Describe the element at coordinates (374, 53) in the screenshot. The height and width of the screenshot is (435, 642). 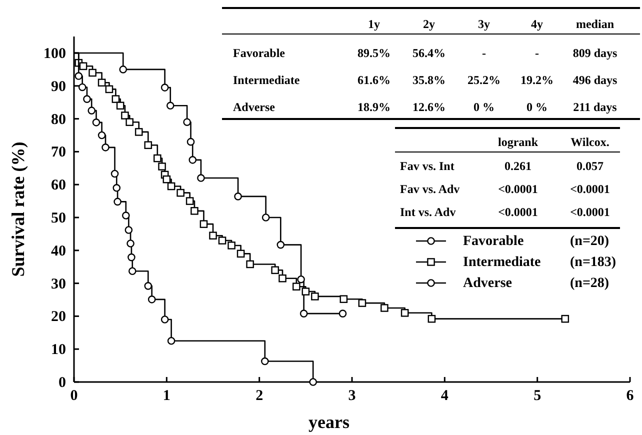
I see `annotation: 89.5%` at that location.